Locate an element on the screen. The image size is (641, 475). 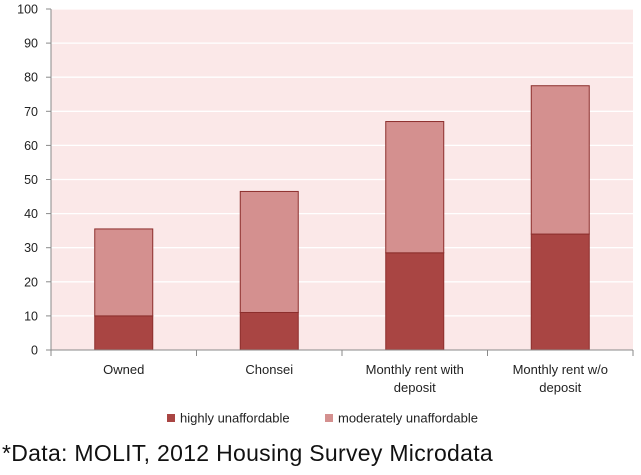
y-tick-label: 70 is located at coordinates (31, 112).